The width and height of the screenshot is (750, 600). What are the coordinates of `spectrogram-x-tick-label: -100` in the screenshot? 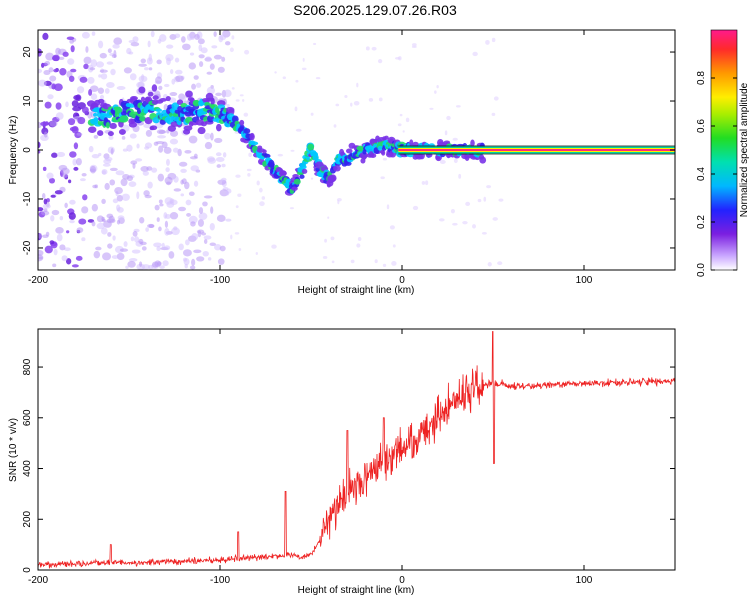 It's located at (220, 280).